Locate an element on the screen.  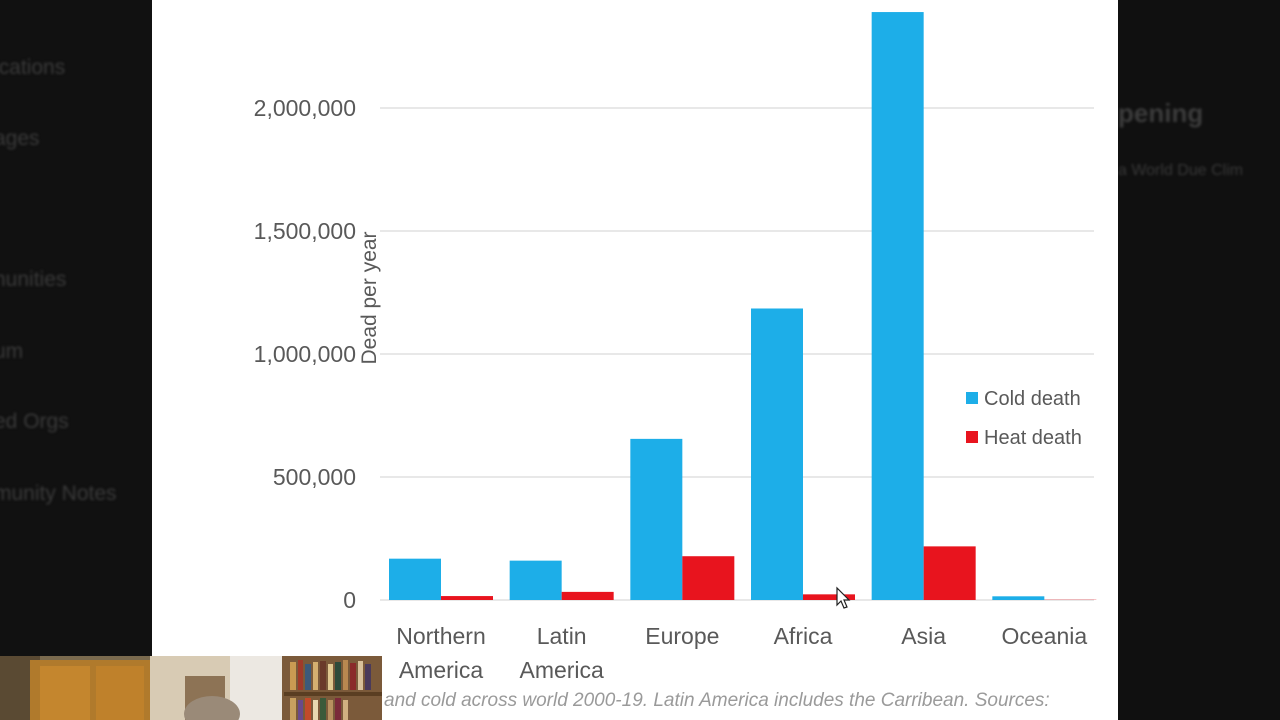
y-tick-label: 1,500,000 is located at coordinates (305, 231).